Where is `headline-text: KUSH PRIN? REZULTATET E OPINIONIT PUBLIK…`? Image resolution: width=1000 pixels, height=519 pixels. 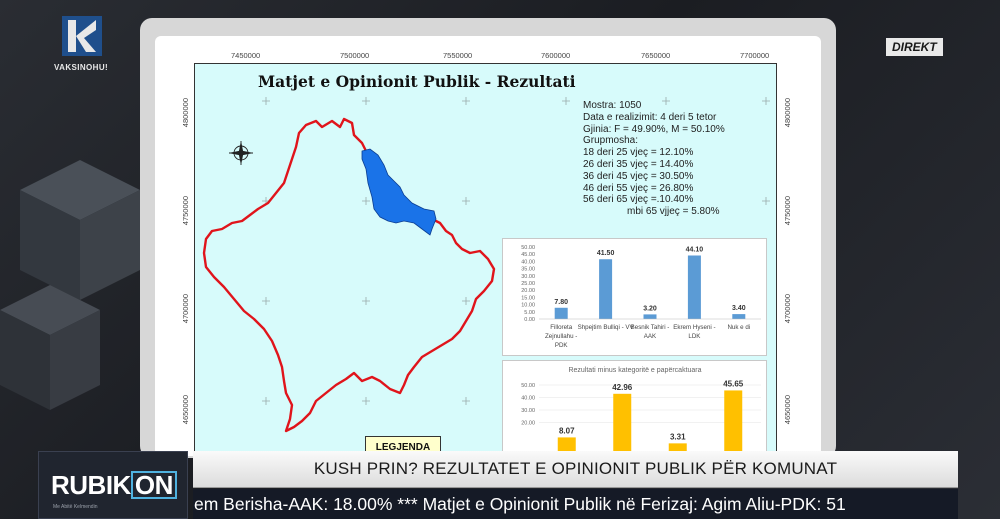
headline-text: KUSH PRIN? REZULTATET E OPINIONIT PUBLIK… is located at coordinates (575, 468).